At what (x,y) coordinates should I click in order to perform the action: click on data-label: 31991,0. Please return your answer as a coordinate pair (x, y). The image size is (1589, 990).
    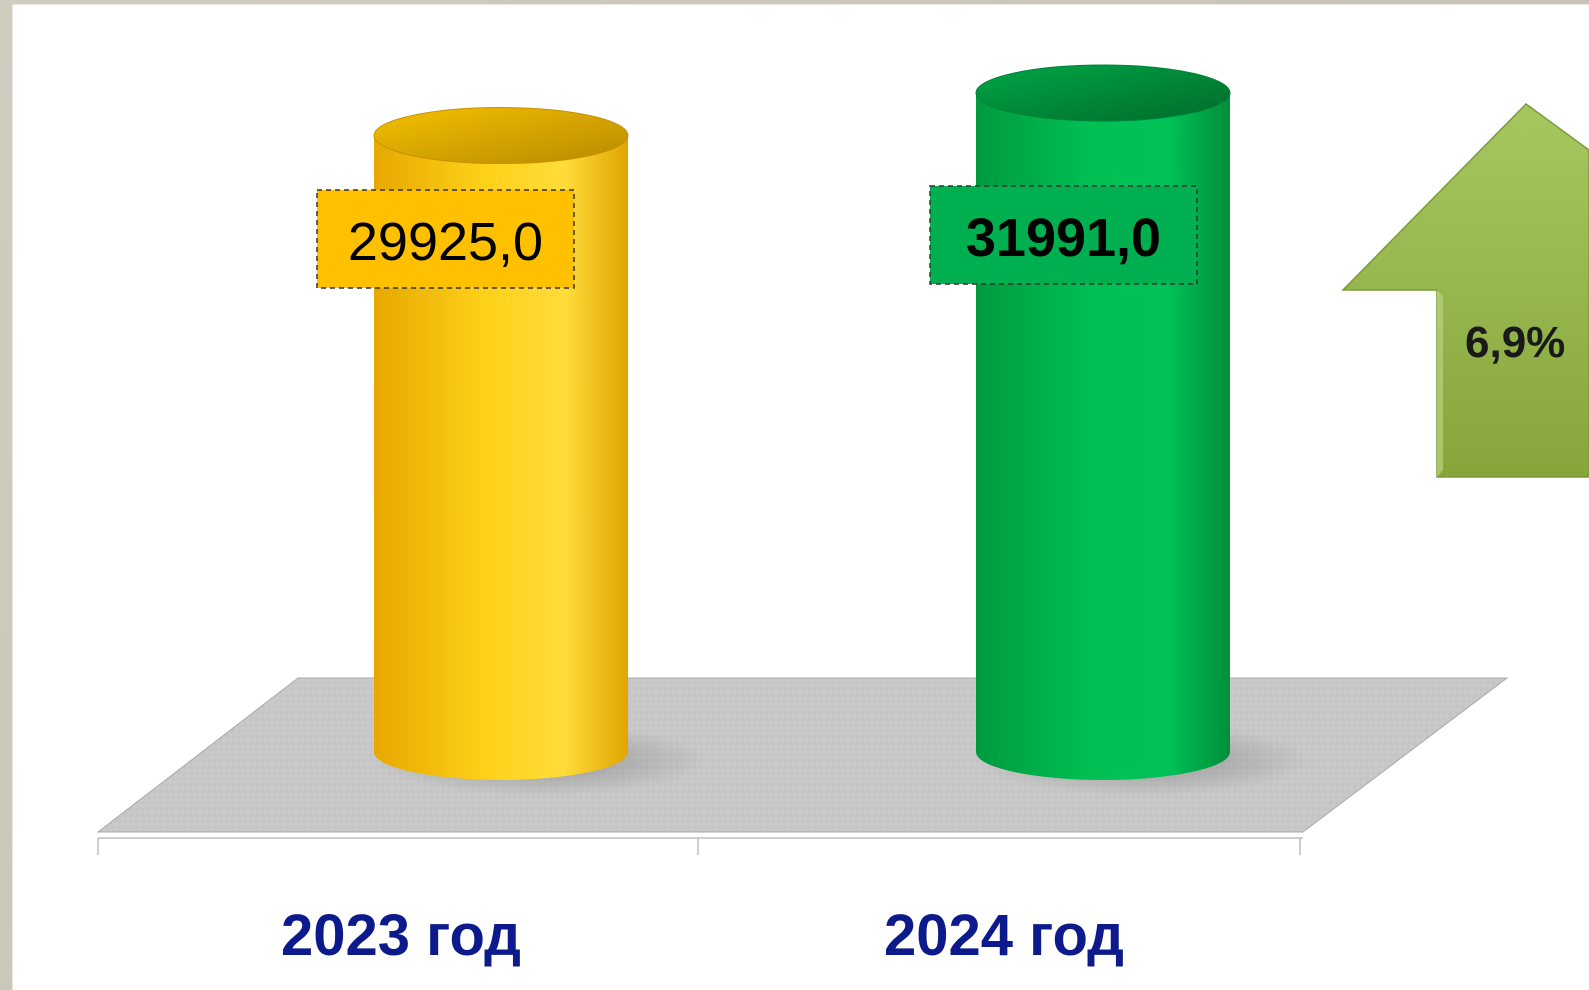
    Looking at the image, I should click on (1063, 235).